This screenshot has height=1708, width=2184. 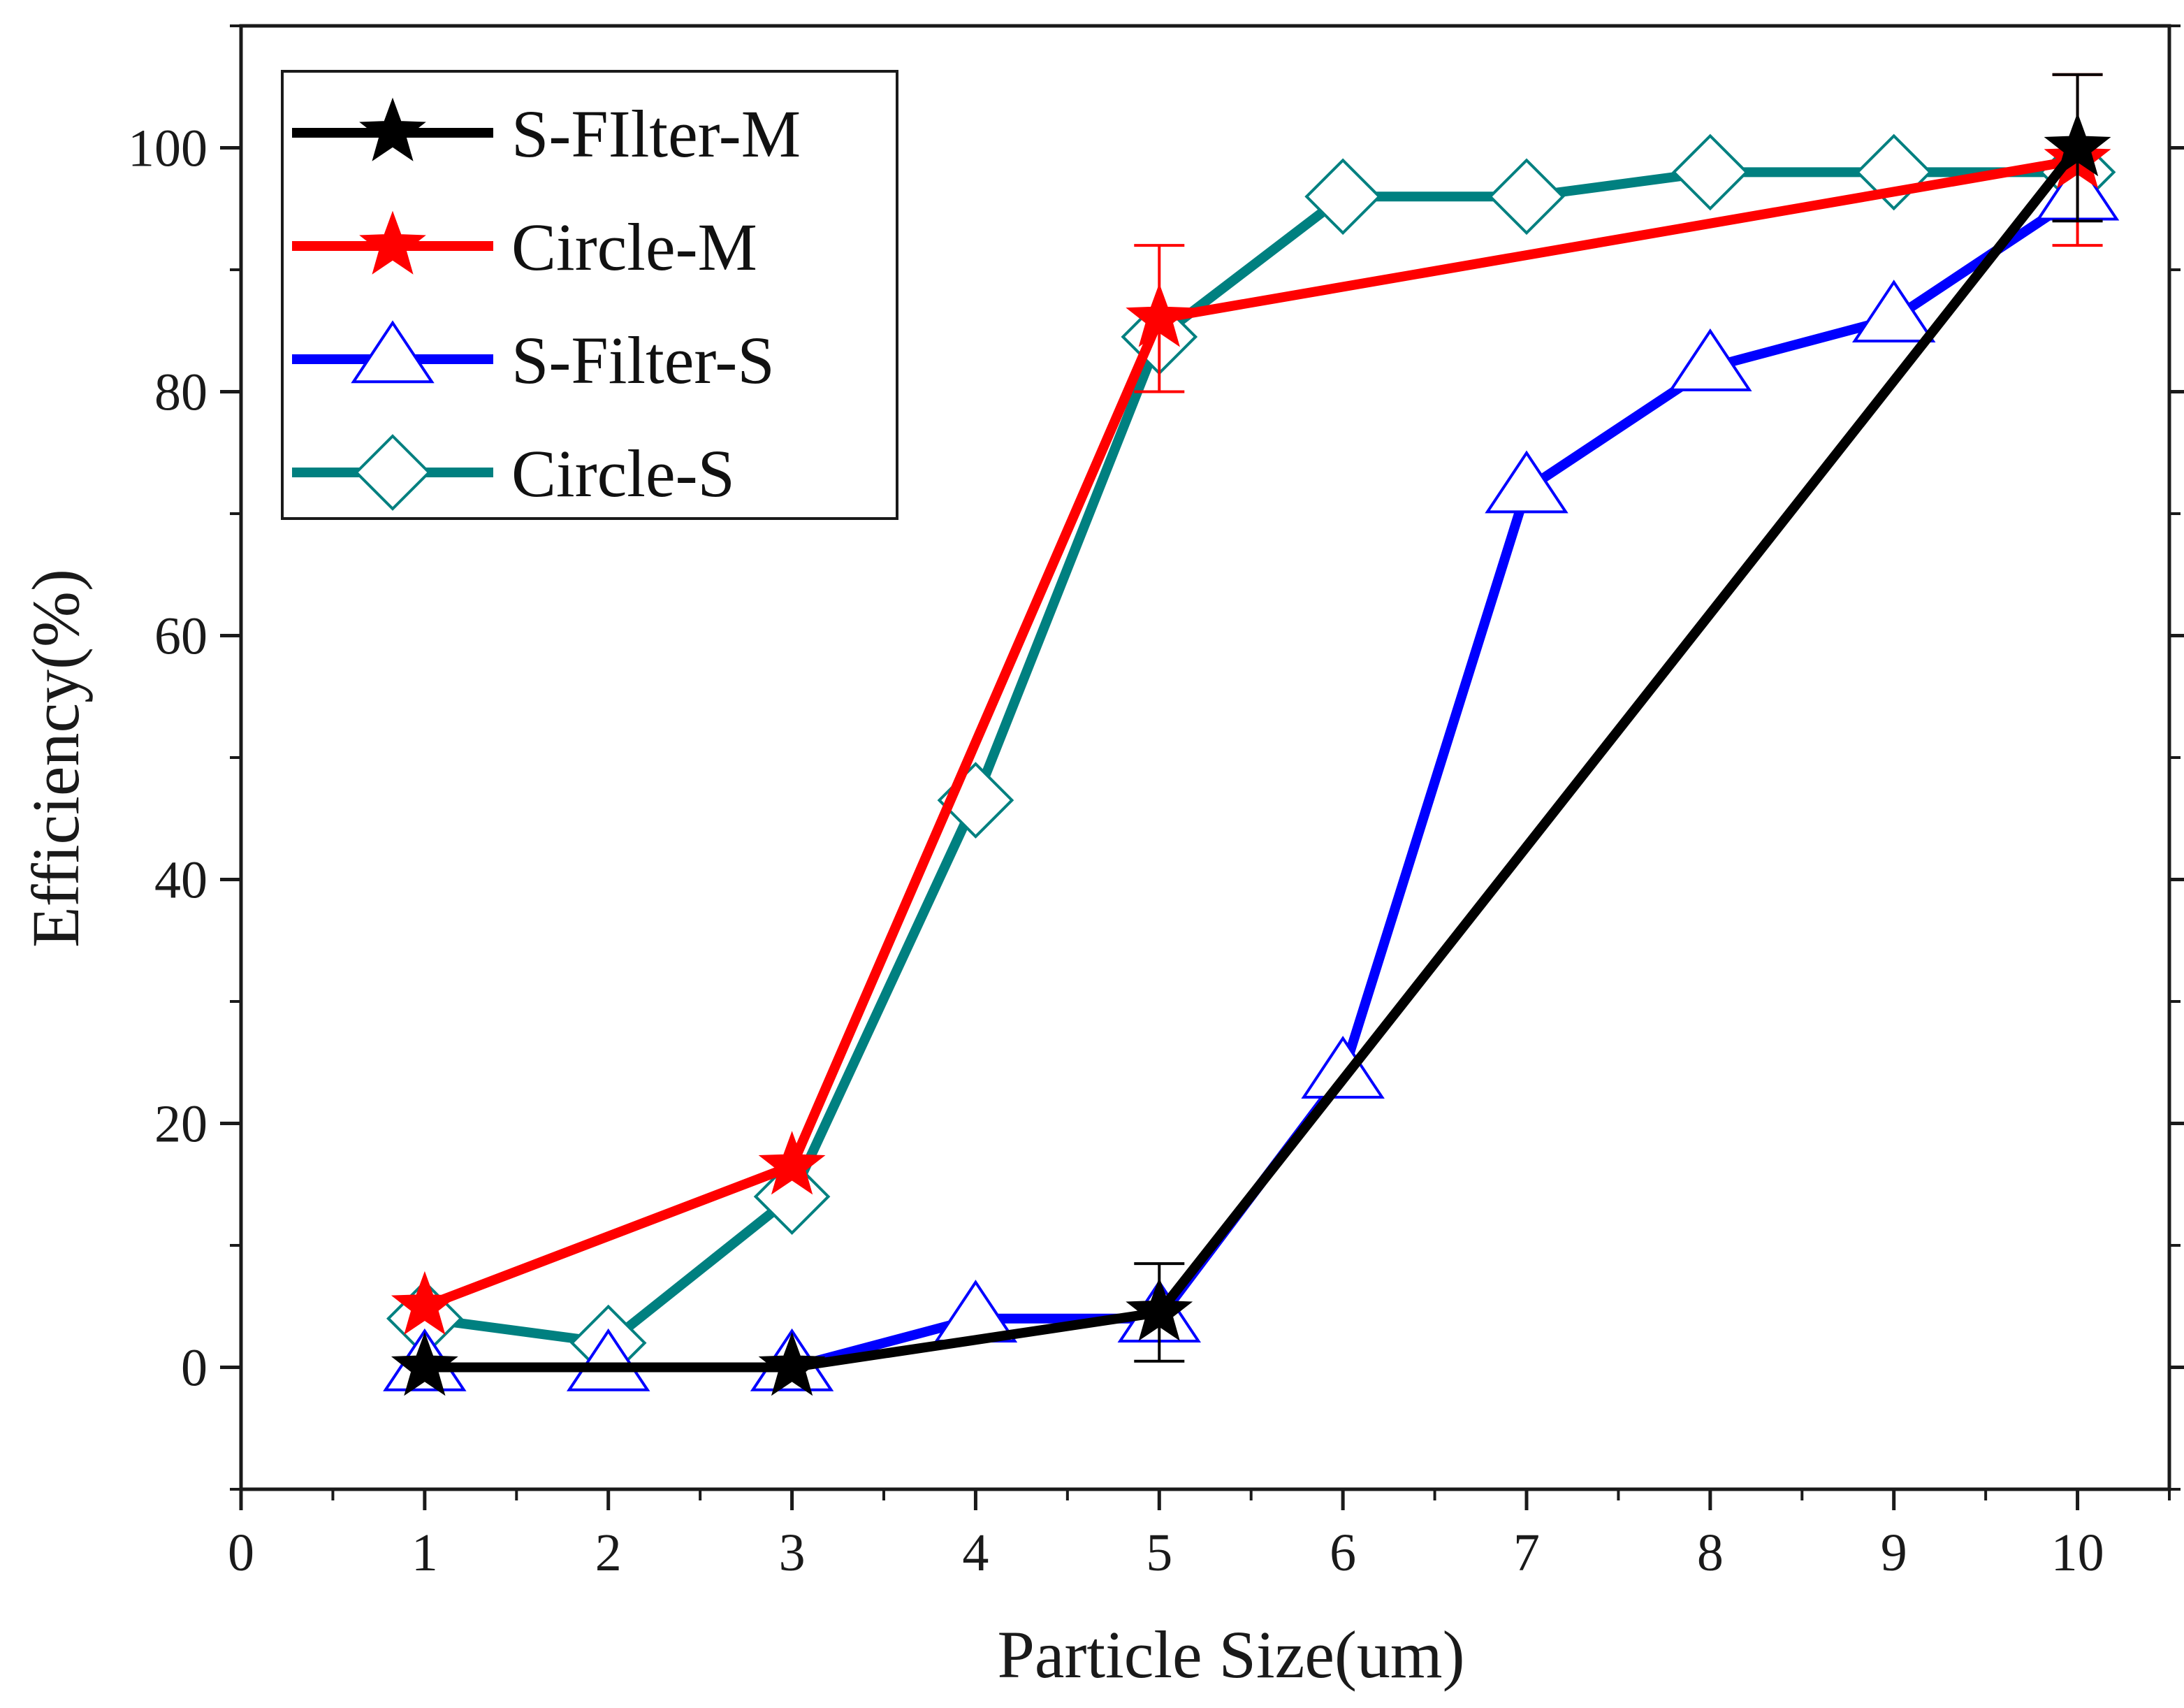 What do you see at coordinates (1894, 1553) in the screenshot?
I see `x-tick-label-9: 9` at bounding box center [1894, 1553].